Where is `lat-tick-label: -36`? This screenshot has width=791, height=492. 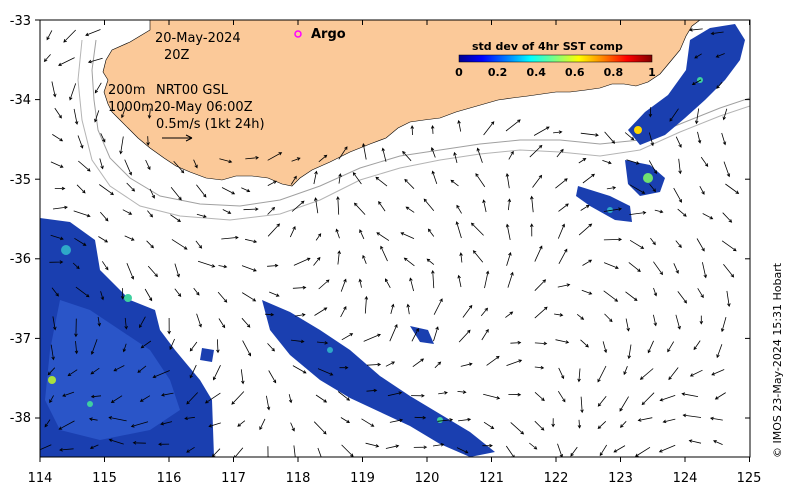 lat-tick-label: -36 is located at coordinates (20, 259).